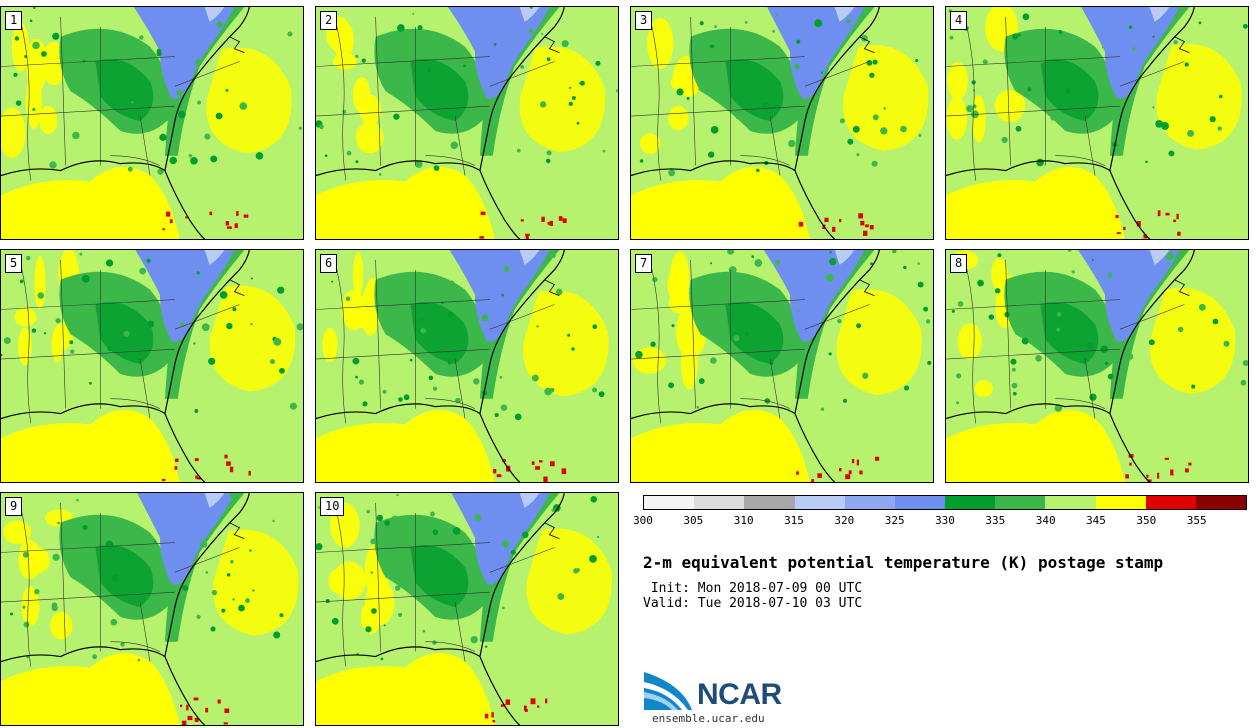 The width and height of the screenshot is (1260, 728). I want to click on colorbar-tick-label: 315, so click(794, 520).